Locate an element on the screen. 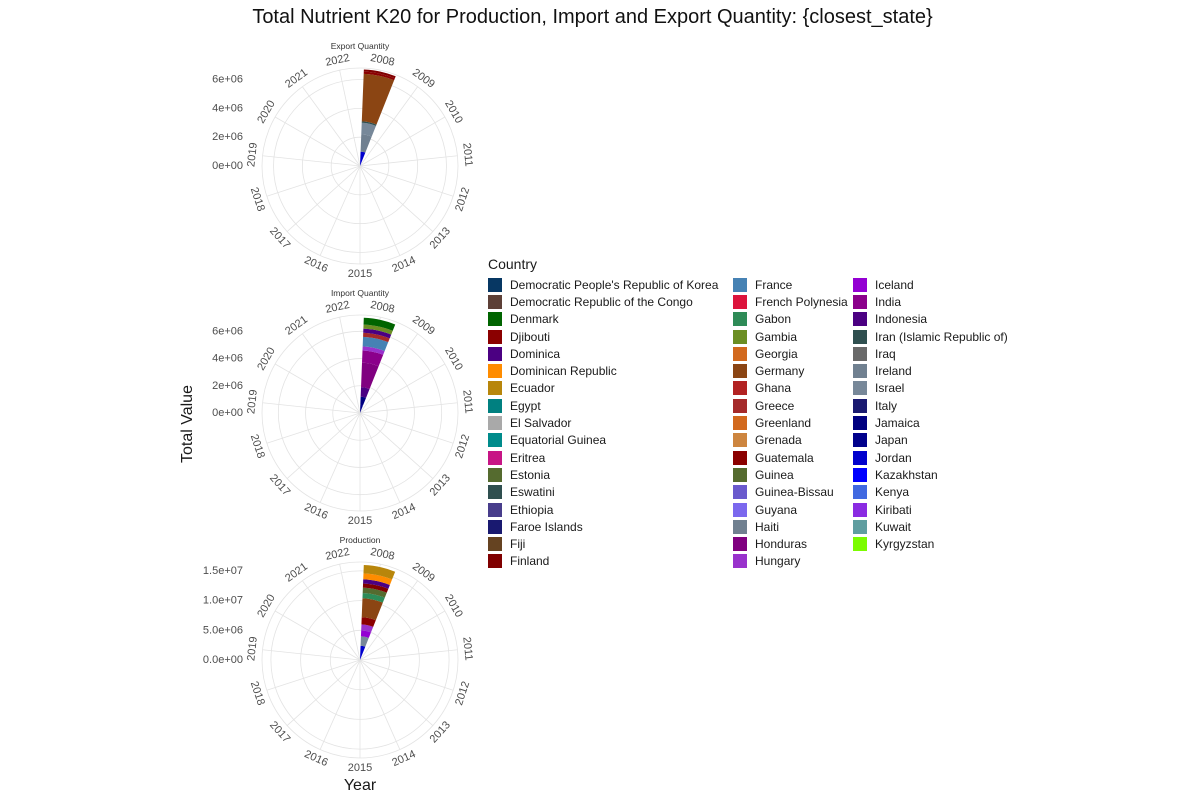 The width and height of the screenshot is (1200, 800). bar-segment-ireland is located at coordinates (366, 143).